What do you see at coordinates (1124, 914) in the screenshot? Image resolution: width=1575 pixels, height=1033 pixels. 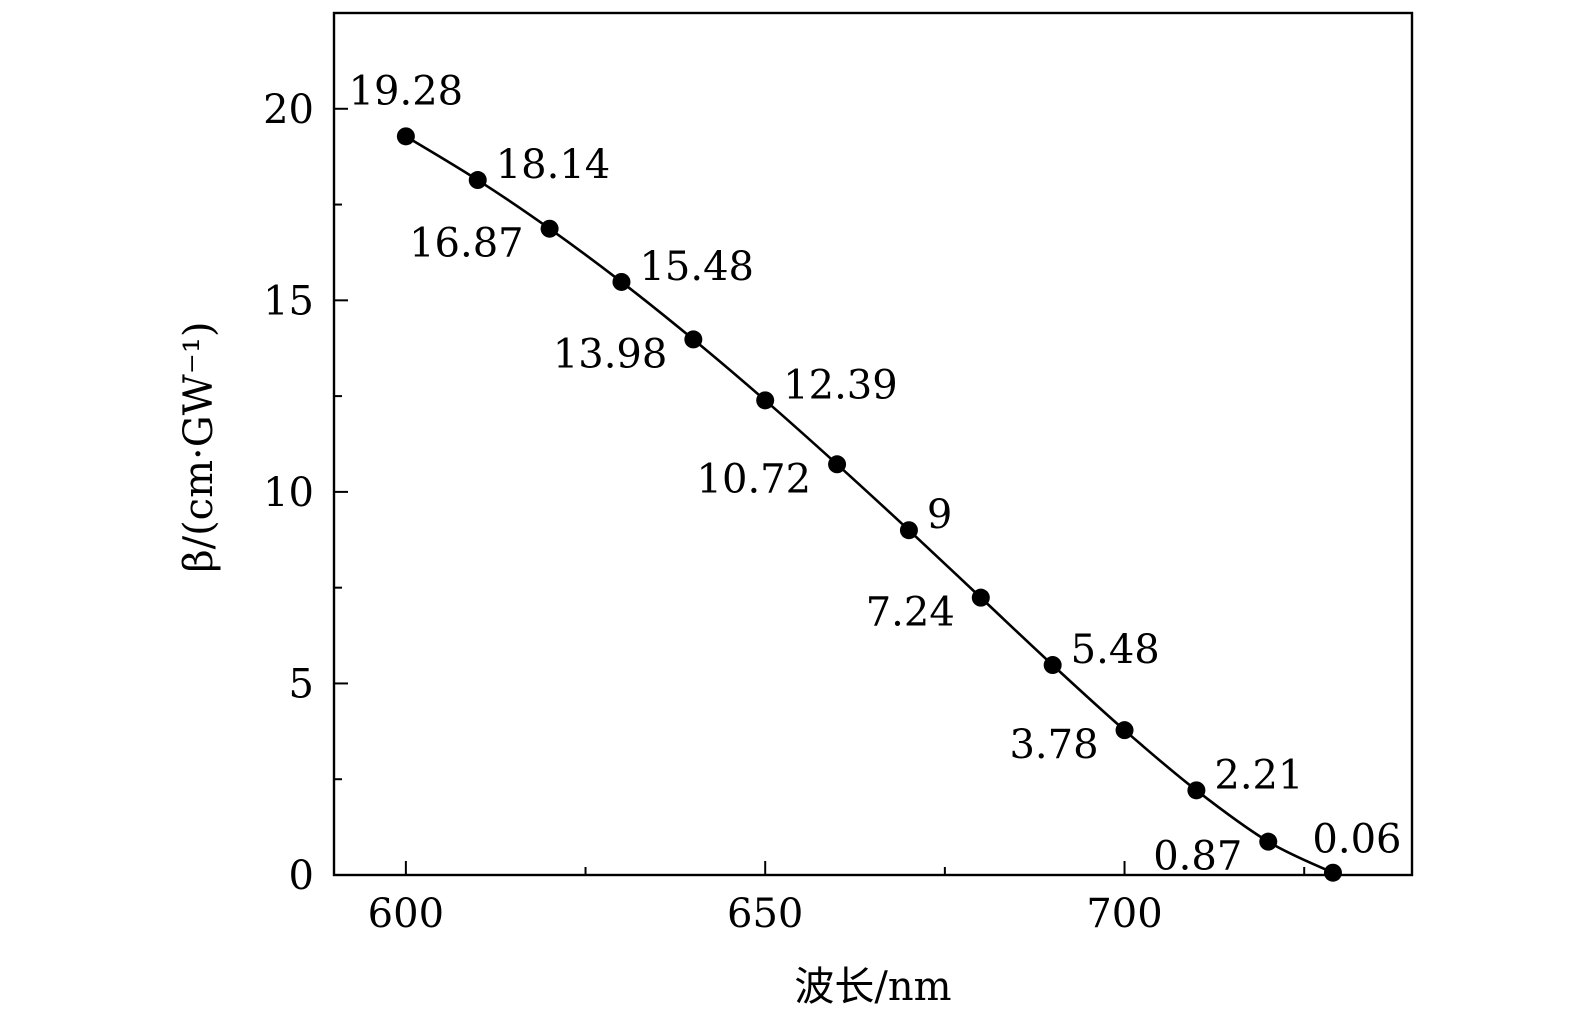 I see `x-tick-label: 700` at bounding box center [1124, 914].